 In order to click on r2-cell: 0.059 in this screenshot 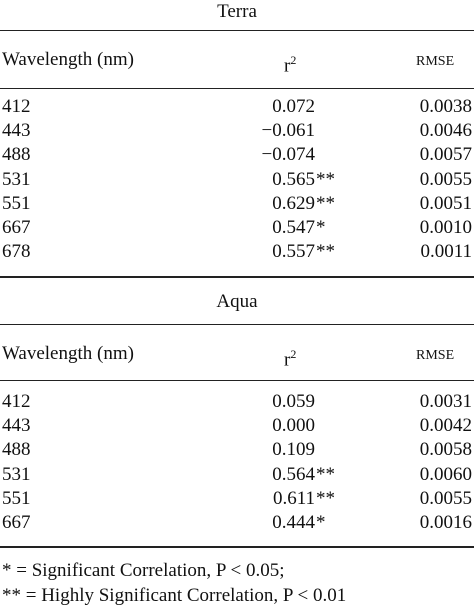, I will do `click(293, 401)`.